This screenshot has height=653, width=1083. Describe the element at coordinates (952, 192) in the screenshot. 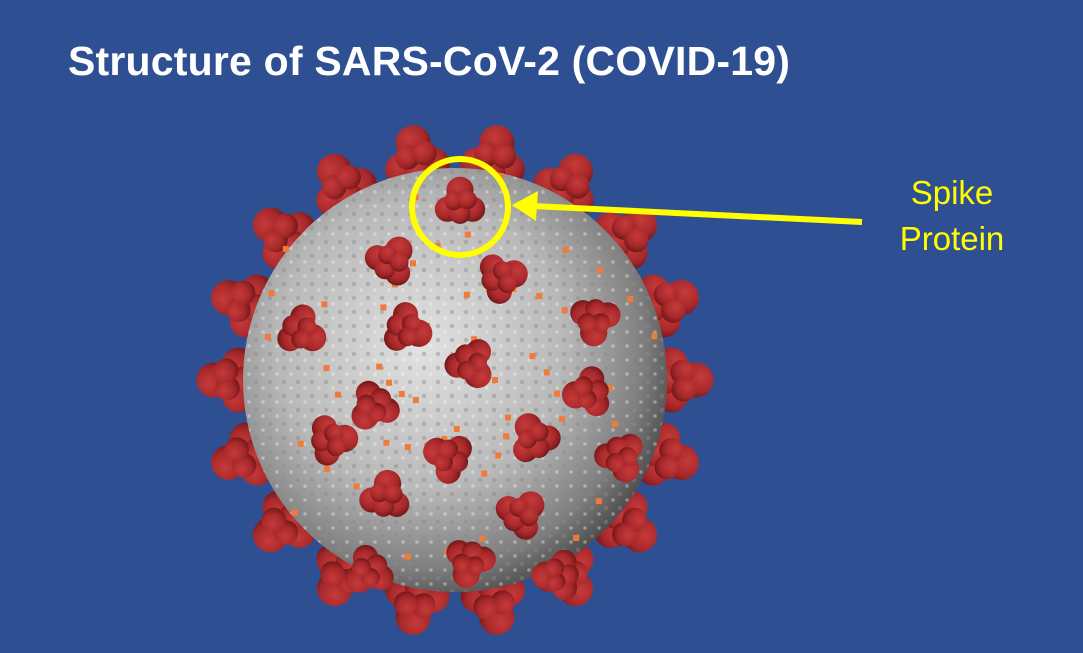

I see `label-line-spike: Spike` at that location.